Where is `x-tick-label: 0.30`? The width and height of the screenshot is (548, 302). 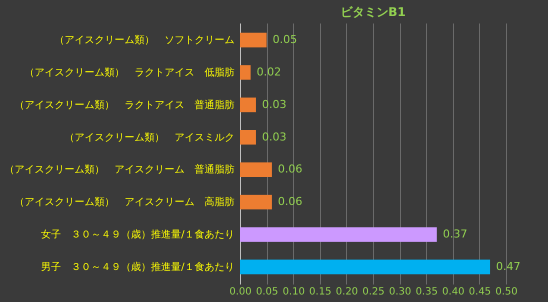 x-tick-label: 0.30 is located at coordinates (400, 292).